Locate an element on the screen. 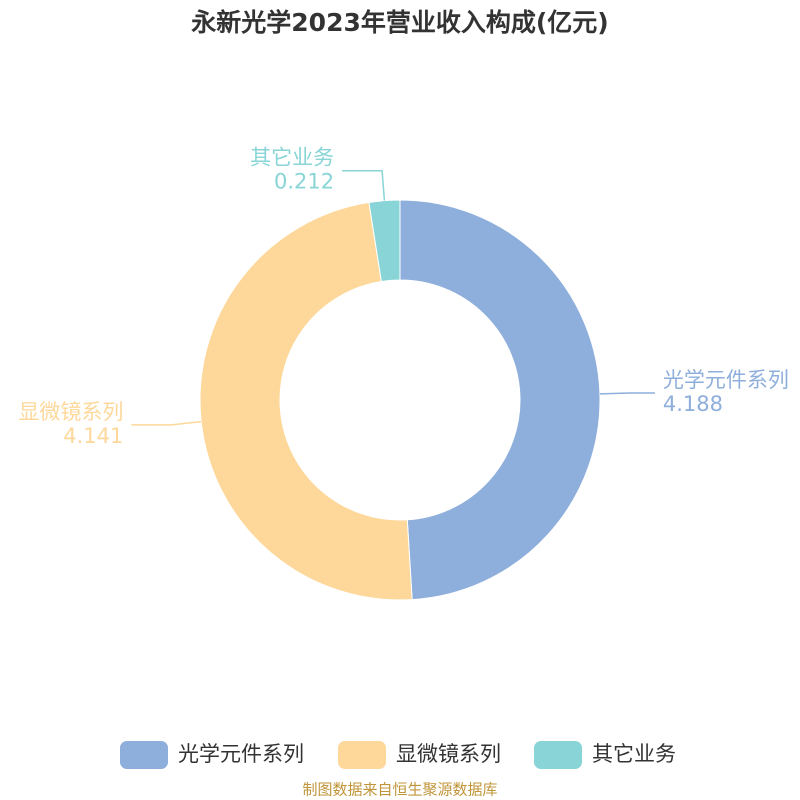 This screenshot has width=800, height=800. slice-value: 4.188 is located at coordinates (693, 404).